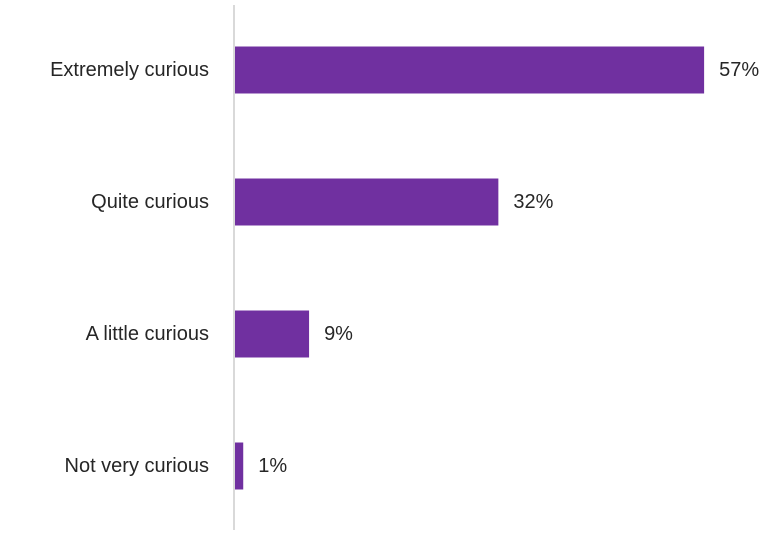  I want to click on value-label-a-little-curious: 9%, so click(338, 334).